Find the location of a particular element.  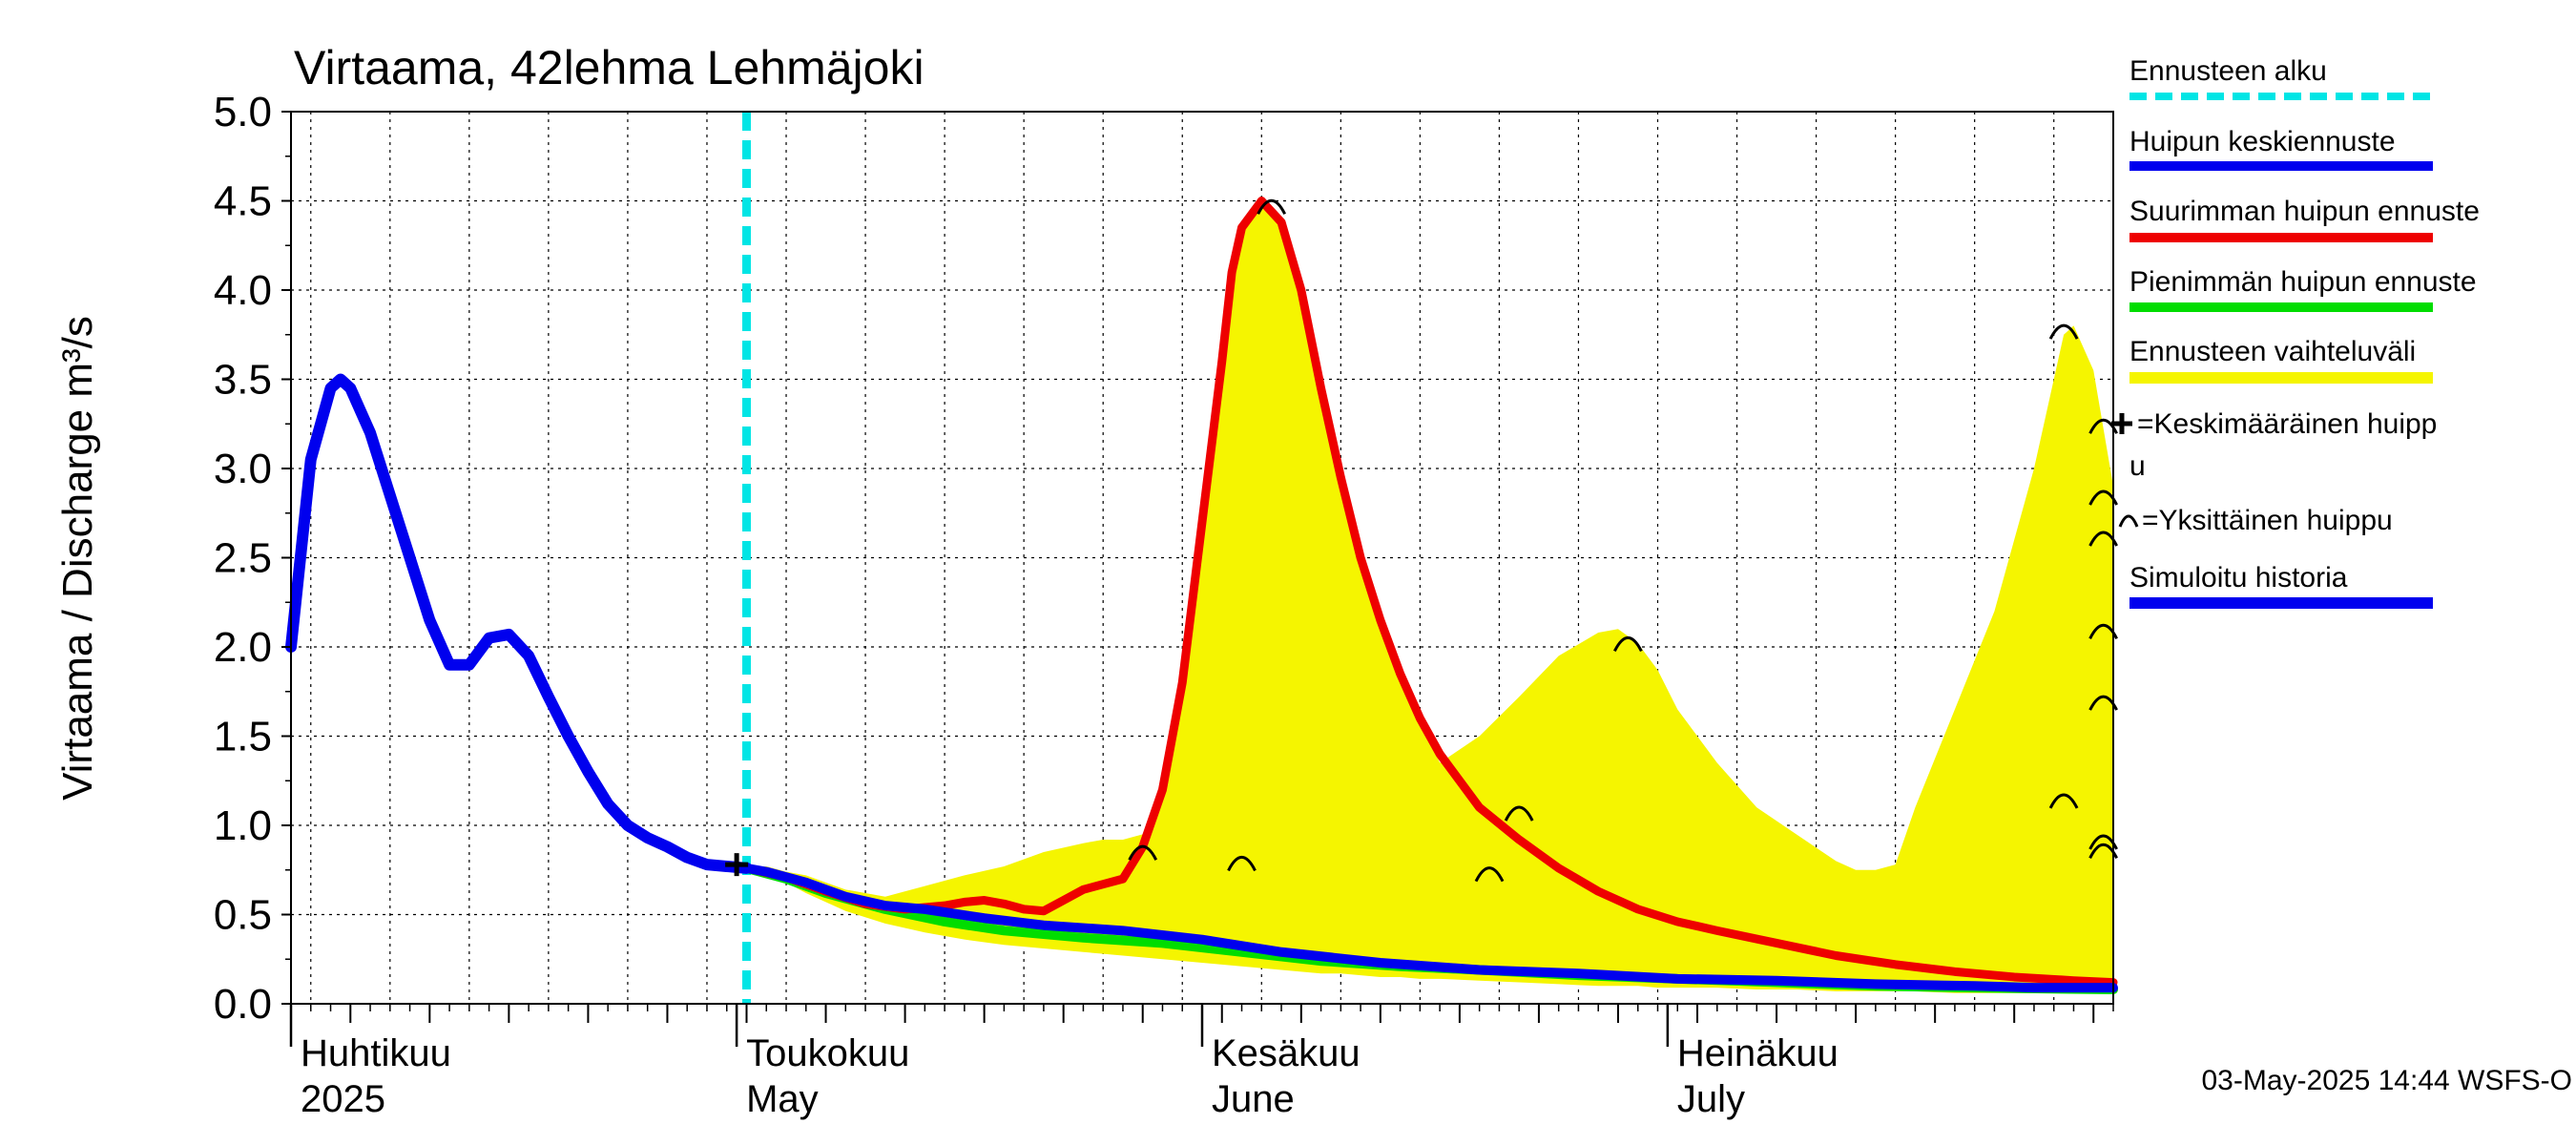

y-tick-label: 4.5 is located at coordinates (243, 201).